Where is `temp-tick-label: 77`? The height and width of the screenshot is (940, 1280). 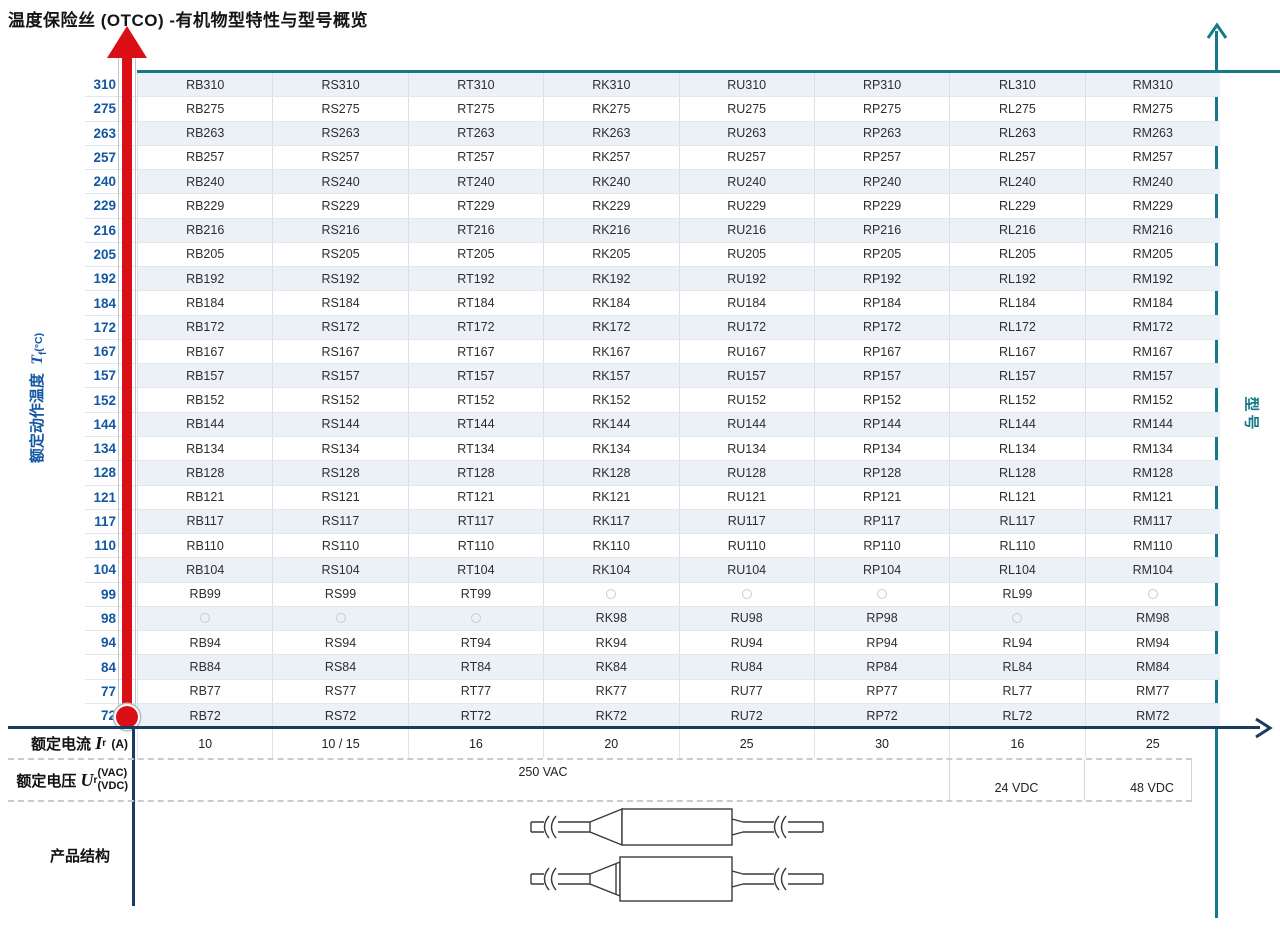 temp-tick-label: 77 is located at coordinates (108, 691).